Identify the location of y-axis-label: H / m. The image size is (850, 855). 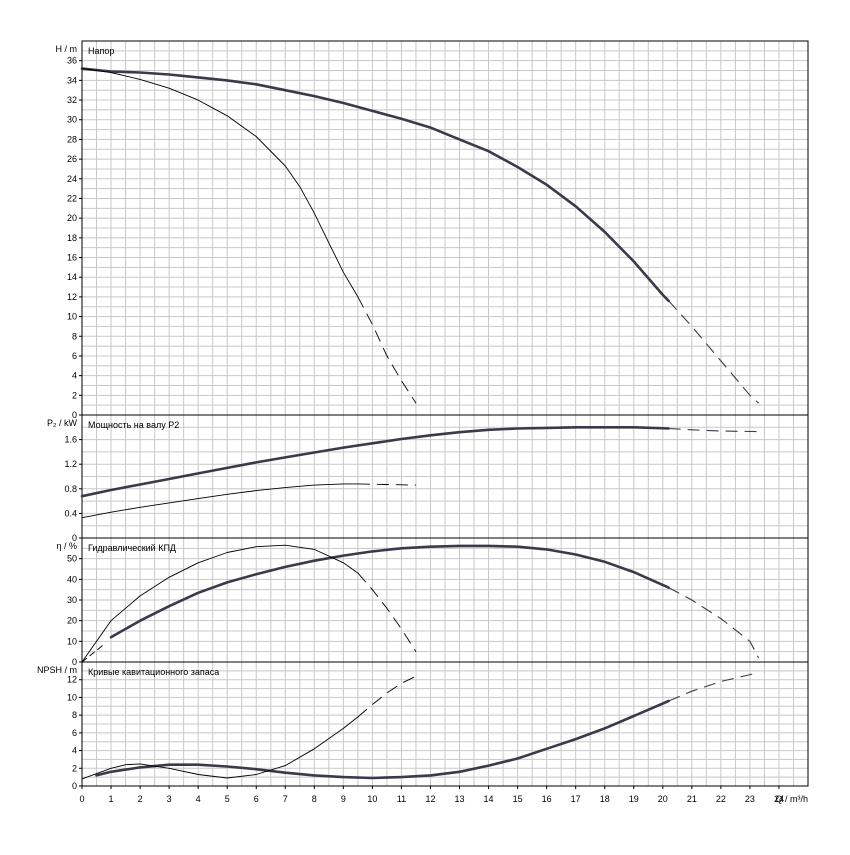
(67, 49).